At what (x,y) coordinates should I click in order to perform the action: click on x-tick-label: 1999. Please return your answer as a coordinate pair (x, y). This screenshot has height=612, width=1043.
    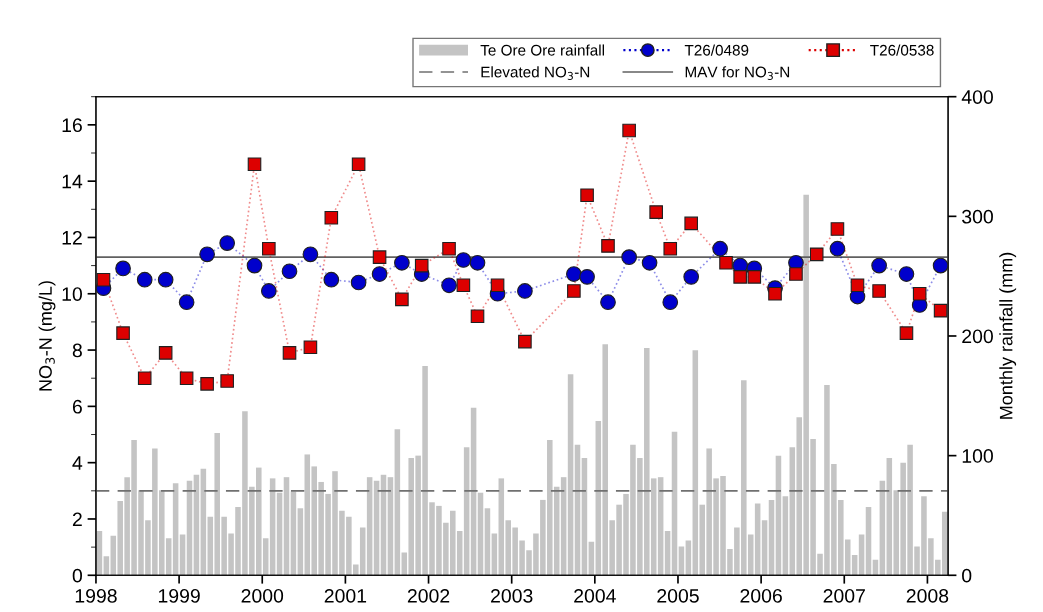
    Looking at the image, I should click on (179, 595).